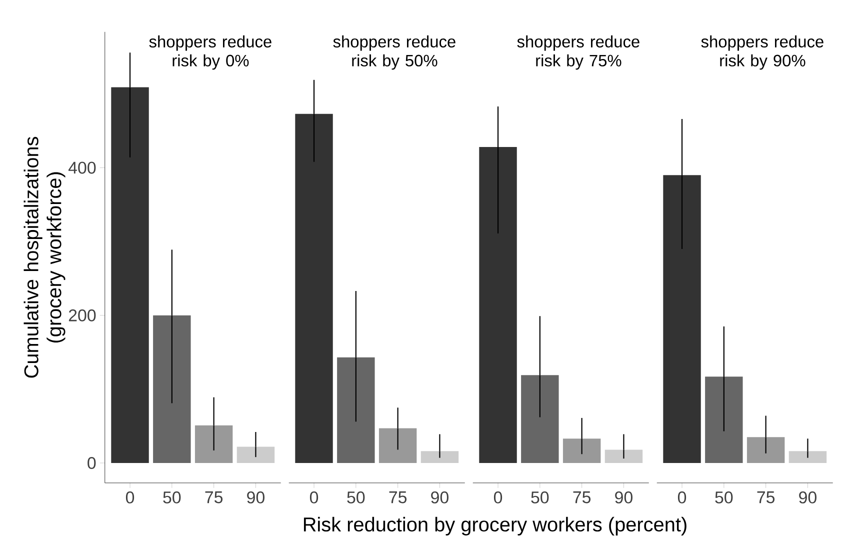  Describe the element at coordinates (82, 168) in the screenshot. I see `y-tick-label: 400` at that location.